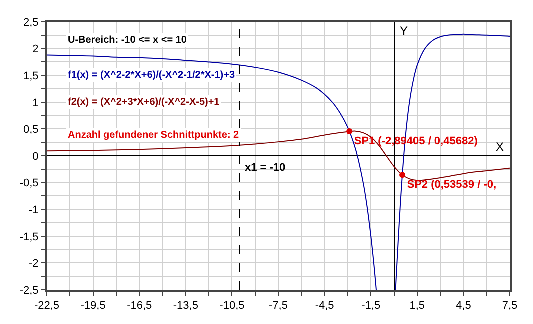 Image resolution: width=533 pixels, height=324 pixels. I want to click on y-tick-label: -2, so click(34, 264).